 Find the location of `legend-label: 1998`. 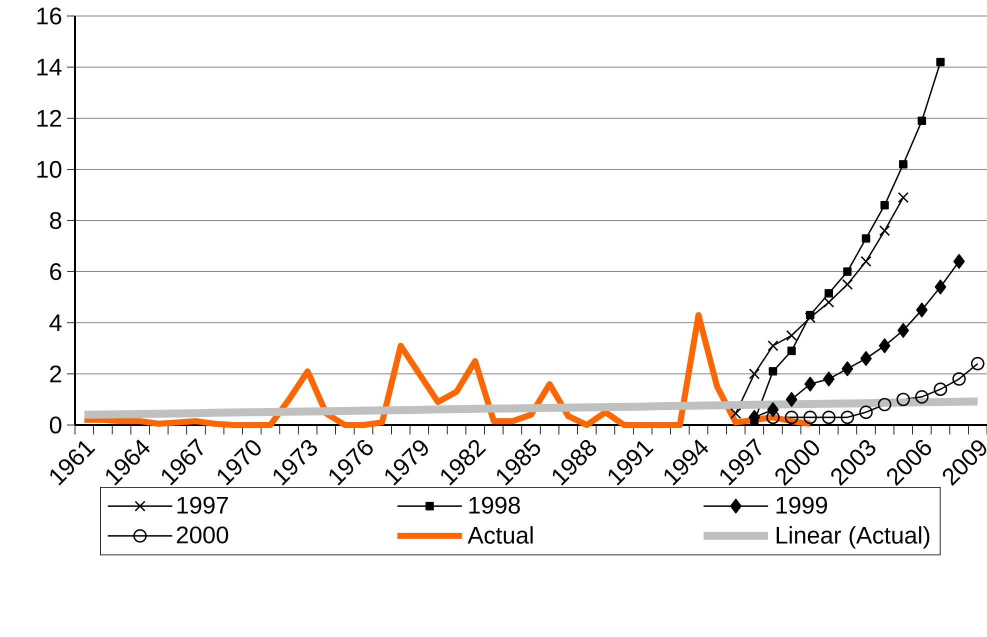

legend-label: 1998 is located at coordinates (494, 505).